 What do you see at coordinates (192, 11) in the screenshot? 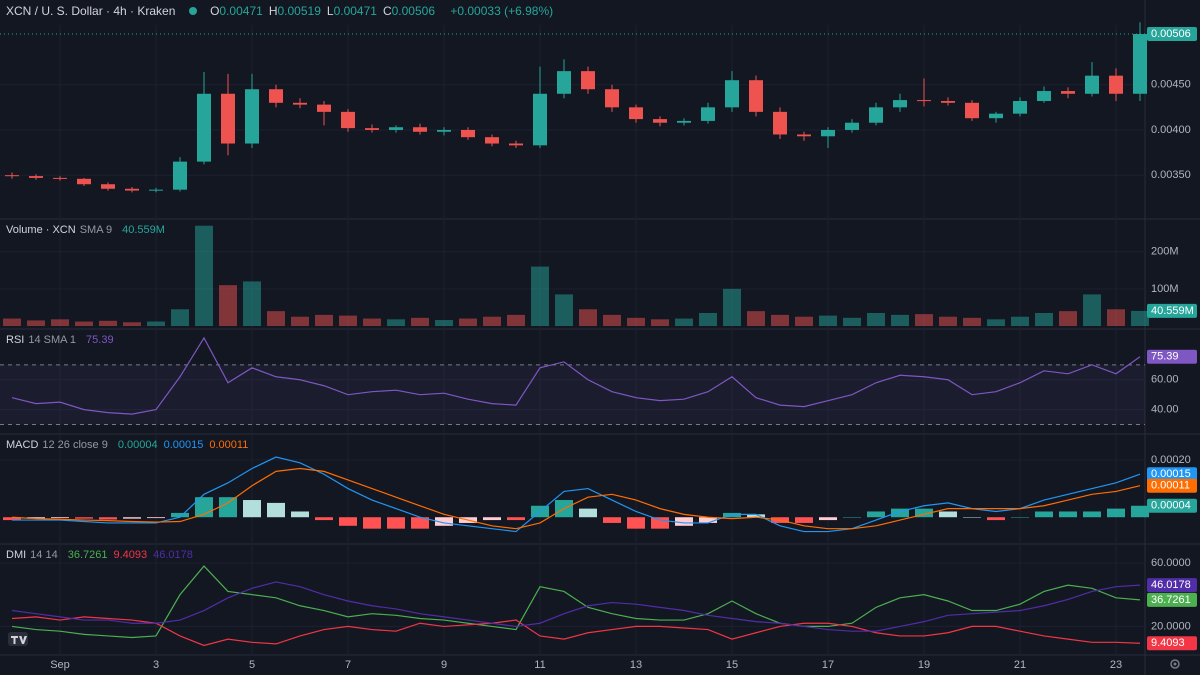
I see `status-dot` at bounding box center [192, 11].